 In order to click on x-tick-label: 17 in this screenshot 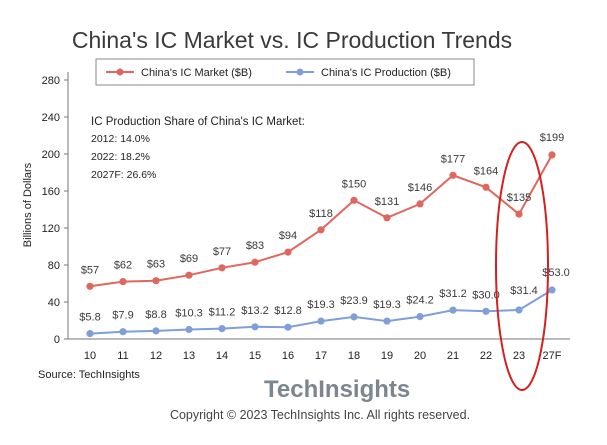, I will do `click(321, 356)`.